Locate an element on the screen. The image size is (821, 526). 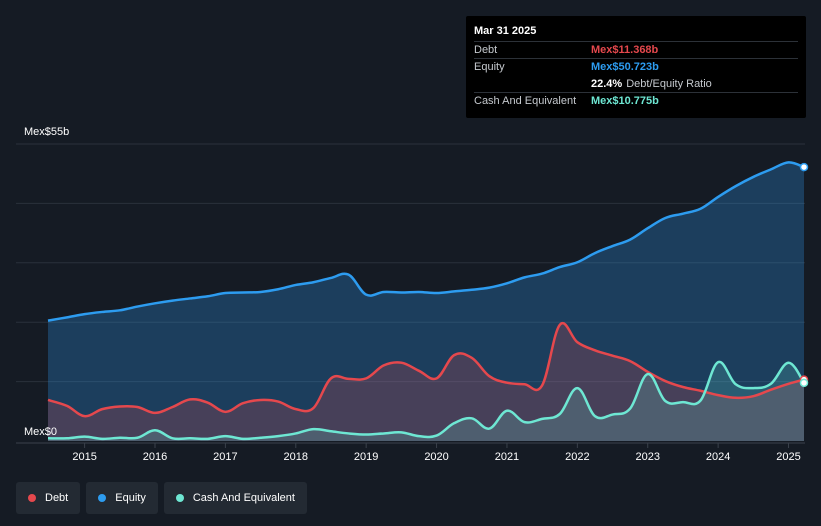
area-cash-and-equivalent is located at coordinates (426, 401).